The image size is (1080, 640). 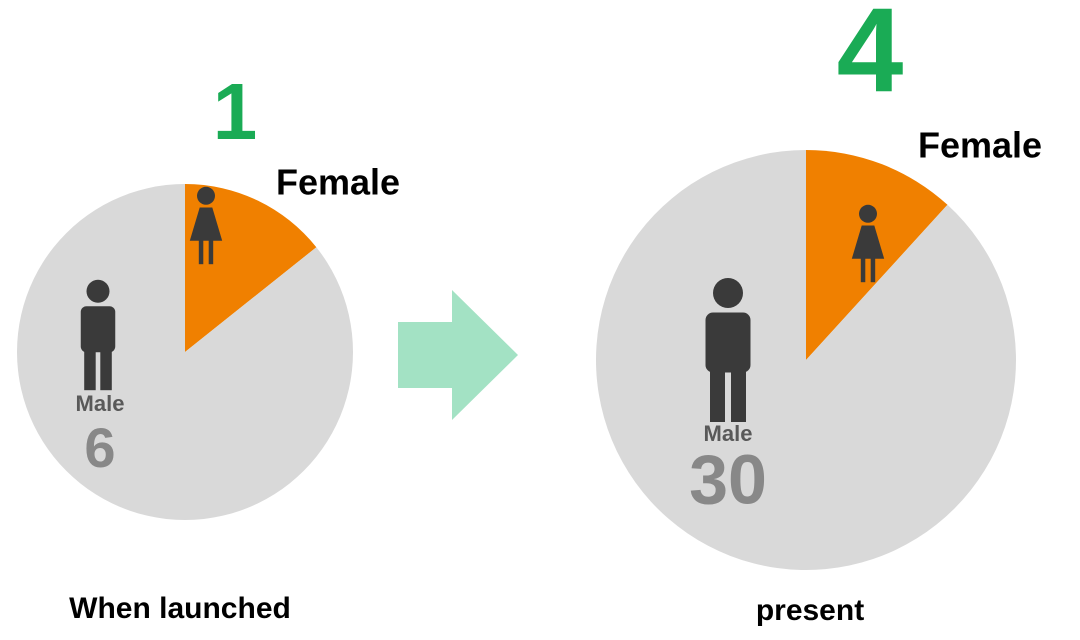 What do you see at coordinates (180, 608) in the screenshot?
I see `chart-title: When launched` at bounding box center [180, 608].